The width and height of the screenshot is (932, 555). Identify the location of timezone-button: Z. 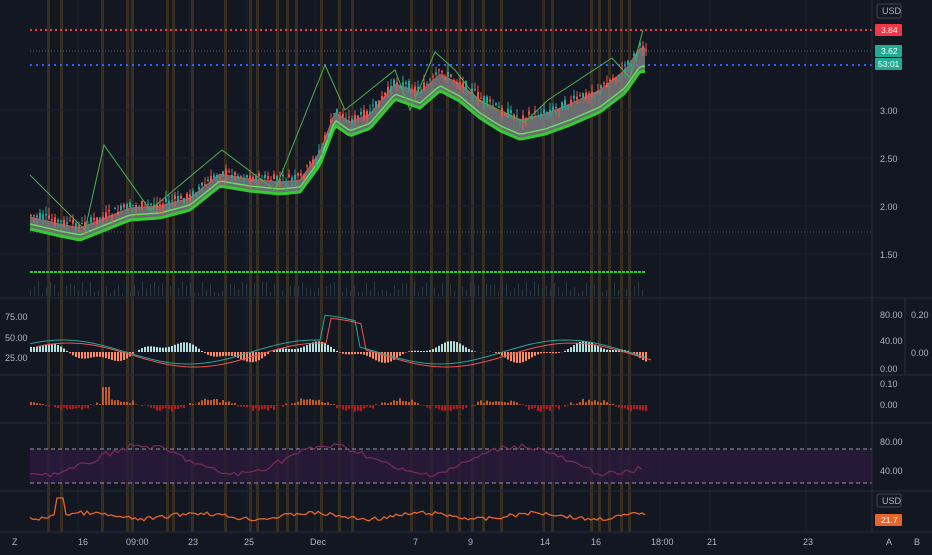
(15, 542).